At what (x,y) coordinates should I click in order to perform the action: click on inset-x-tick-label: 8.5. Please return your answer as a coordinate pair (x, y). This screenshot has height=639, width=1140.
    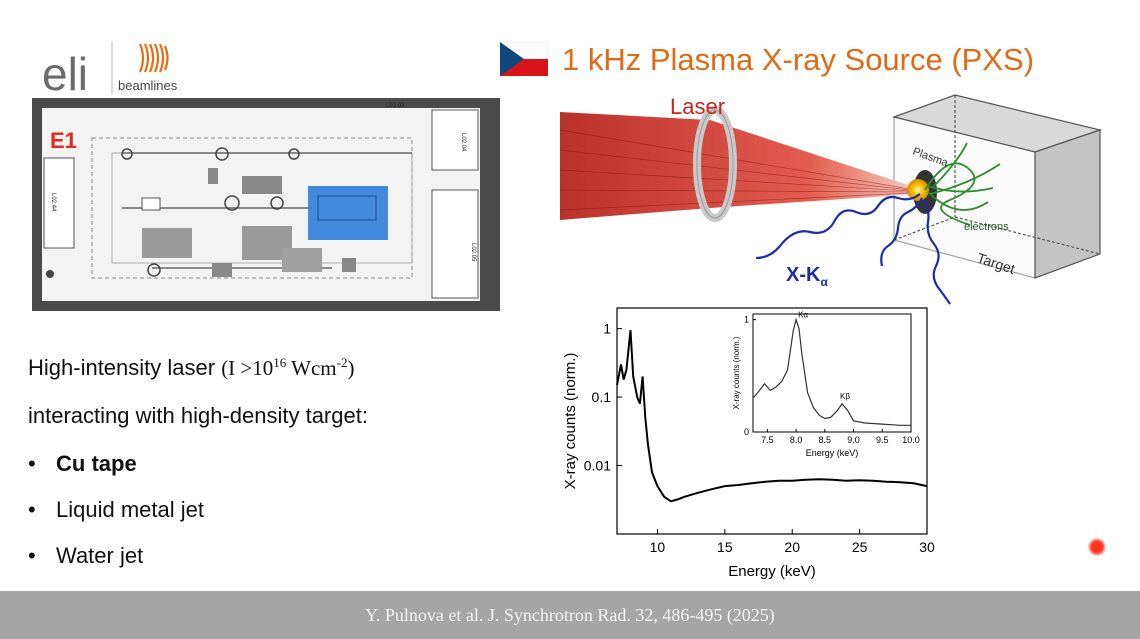
    Looking at the image, I should click on (825, 440).